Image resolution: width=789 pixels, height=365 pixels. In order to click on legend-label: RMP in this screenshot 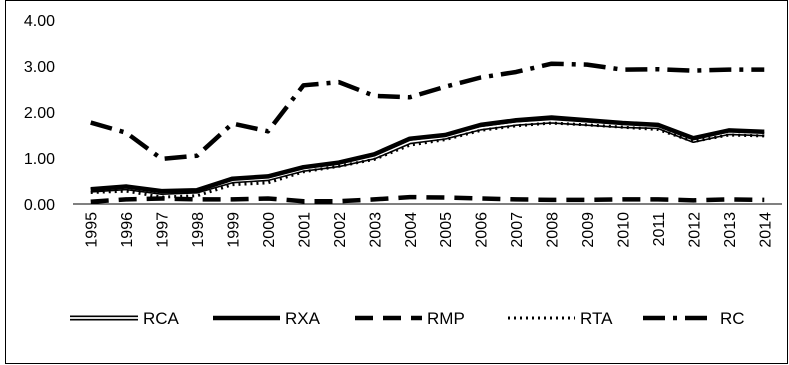, I will do `click(446, 318)`.